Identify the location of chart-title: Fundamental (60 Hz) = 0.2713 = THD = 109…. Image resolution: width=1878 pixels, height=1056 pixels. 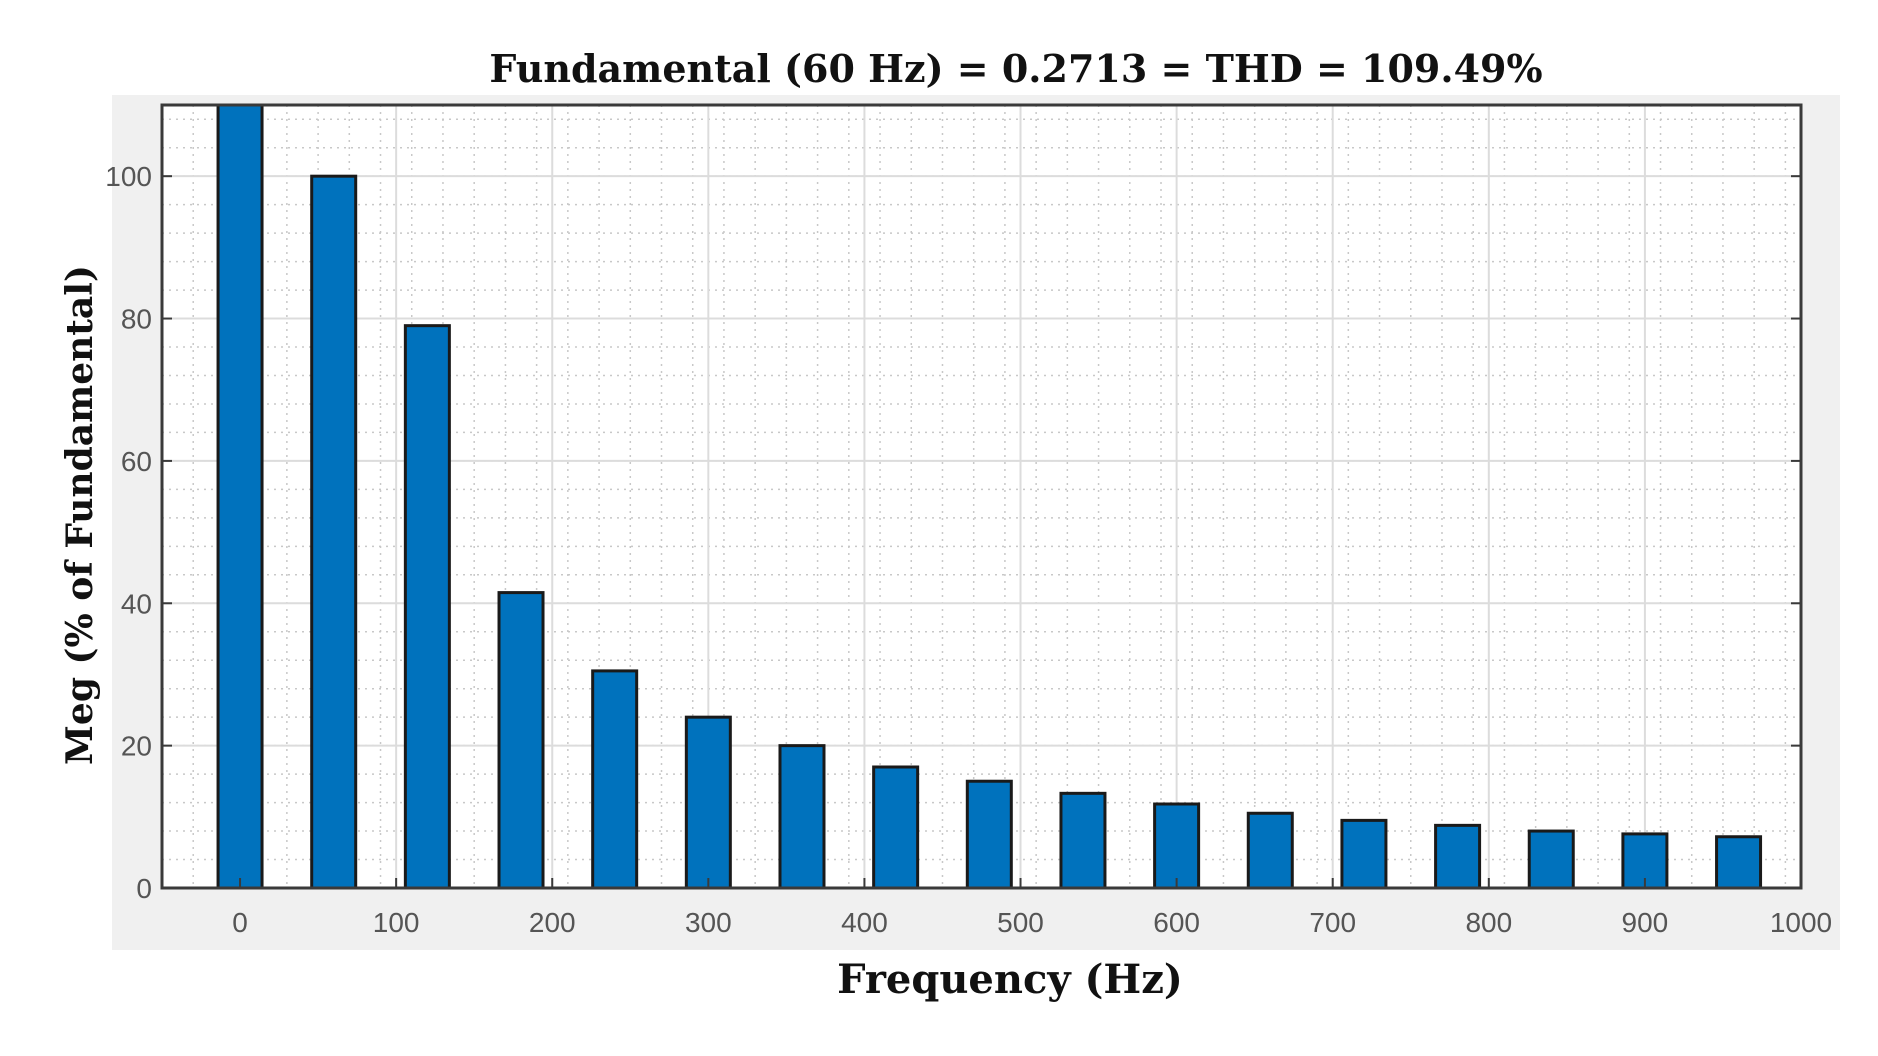
(1015, 68).